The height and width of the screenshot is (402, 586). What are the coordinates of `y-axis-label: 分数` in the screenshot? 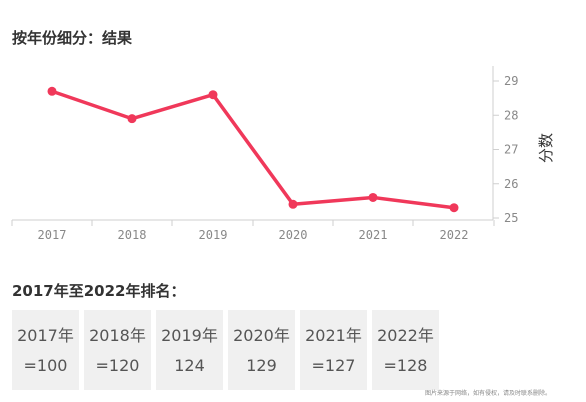 It's located at (546, 148).